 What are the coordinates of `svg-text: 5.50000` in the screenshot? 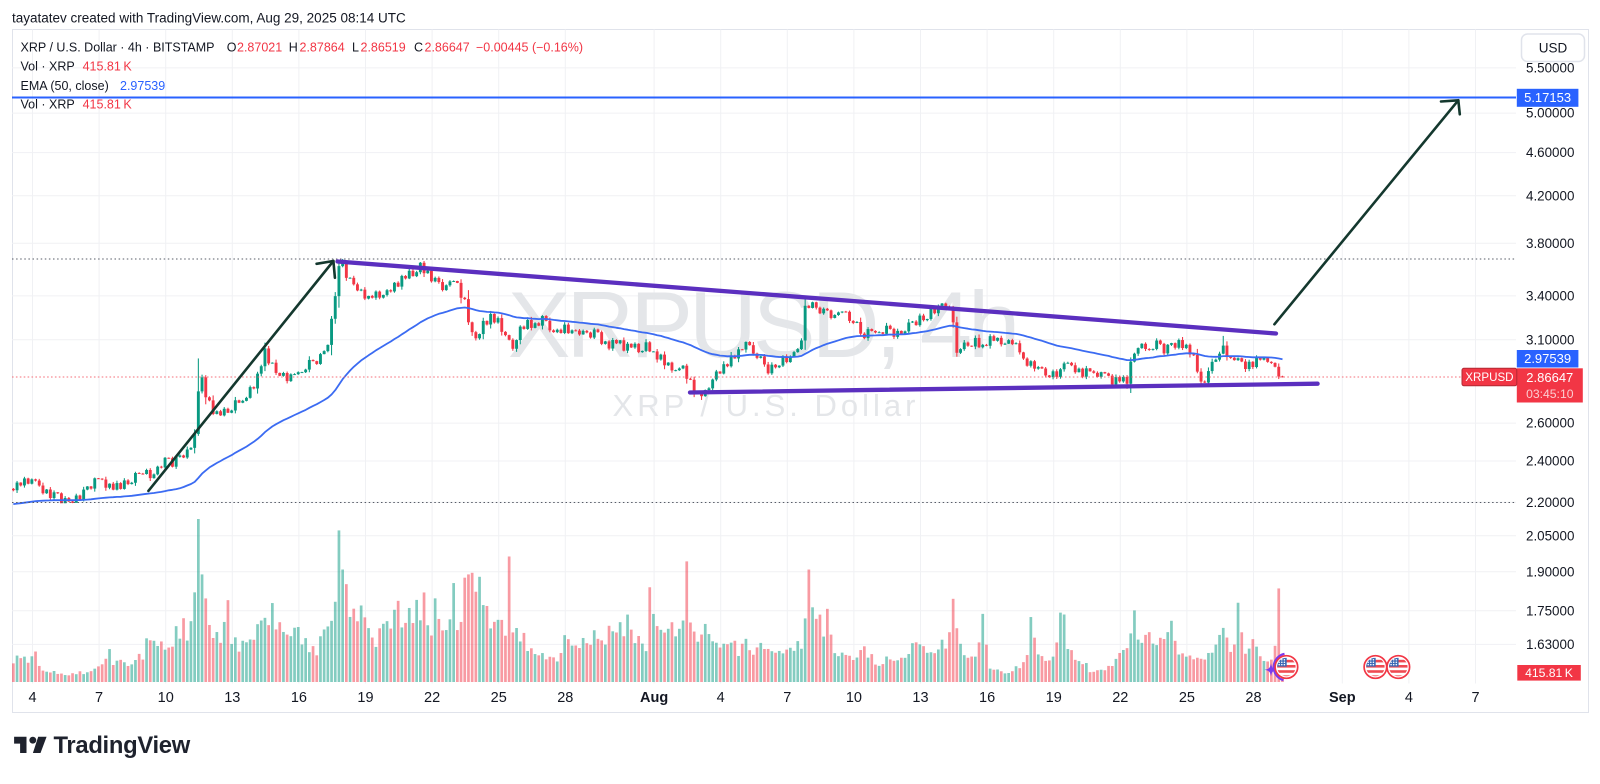 It's located at (1550, 68).